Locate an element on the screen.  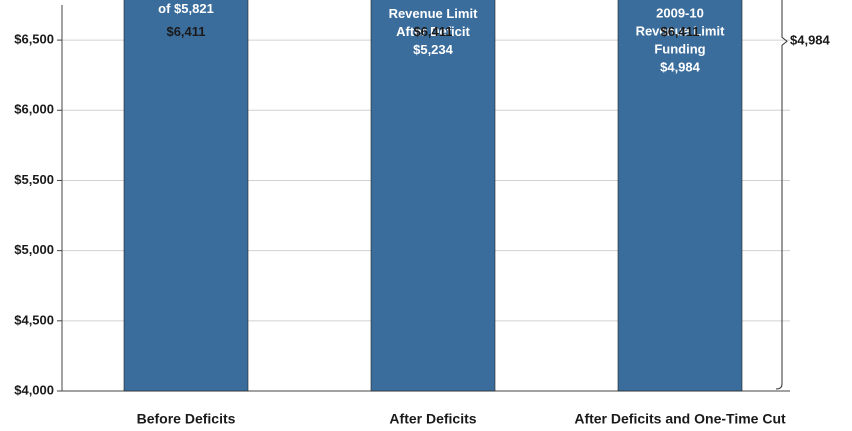
x-tick-label: After Deficits and One-Time Cut is located at coordinates (680, 419).